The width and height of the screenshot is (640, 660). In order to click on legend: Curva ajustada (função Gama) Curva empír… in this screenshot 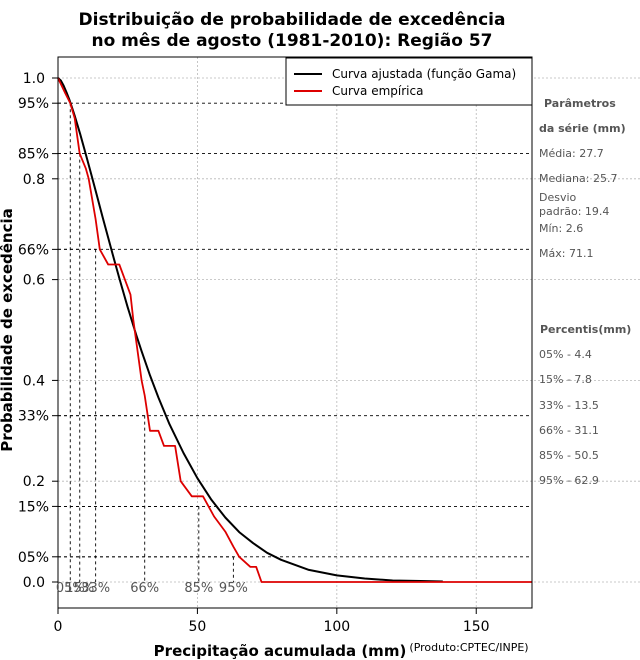, I will do `click(409, 81)`.